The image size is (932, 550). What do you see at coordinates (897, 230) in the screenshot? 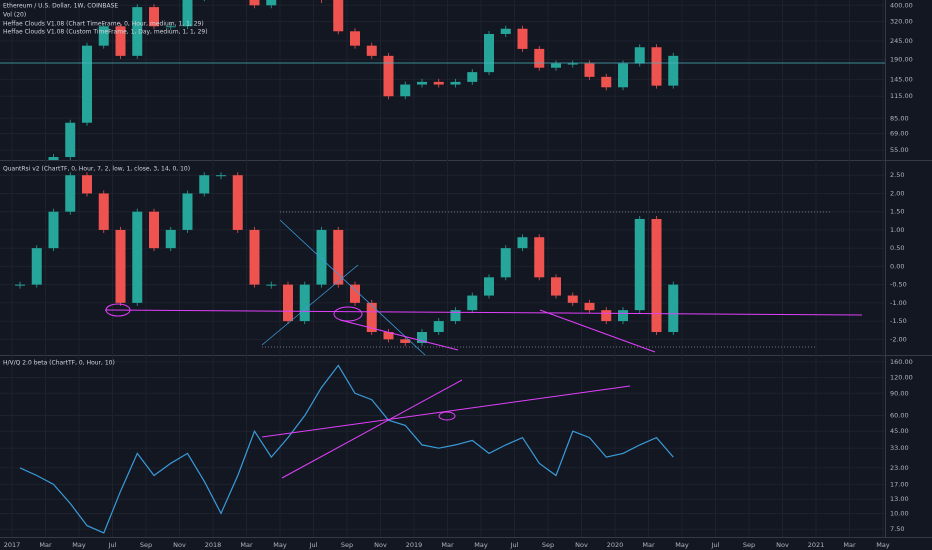
I see `y-tick-label: 1.00` at bounding box center [897, 230].